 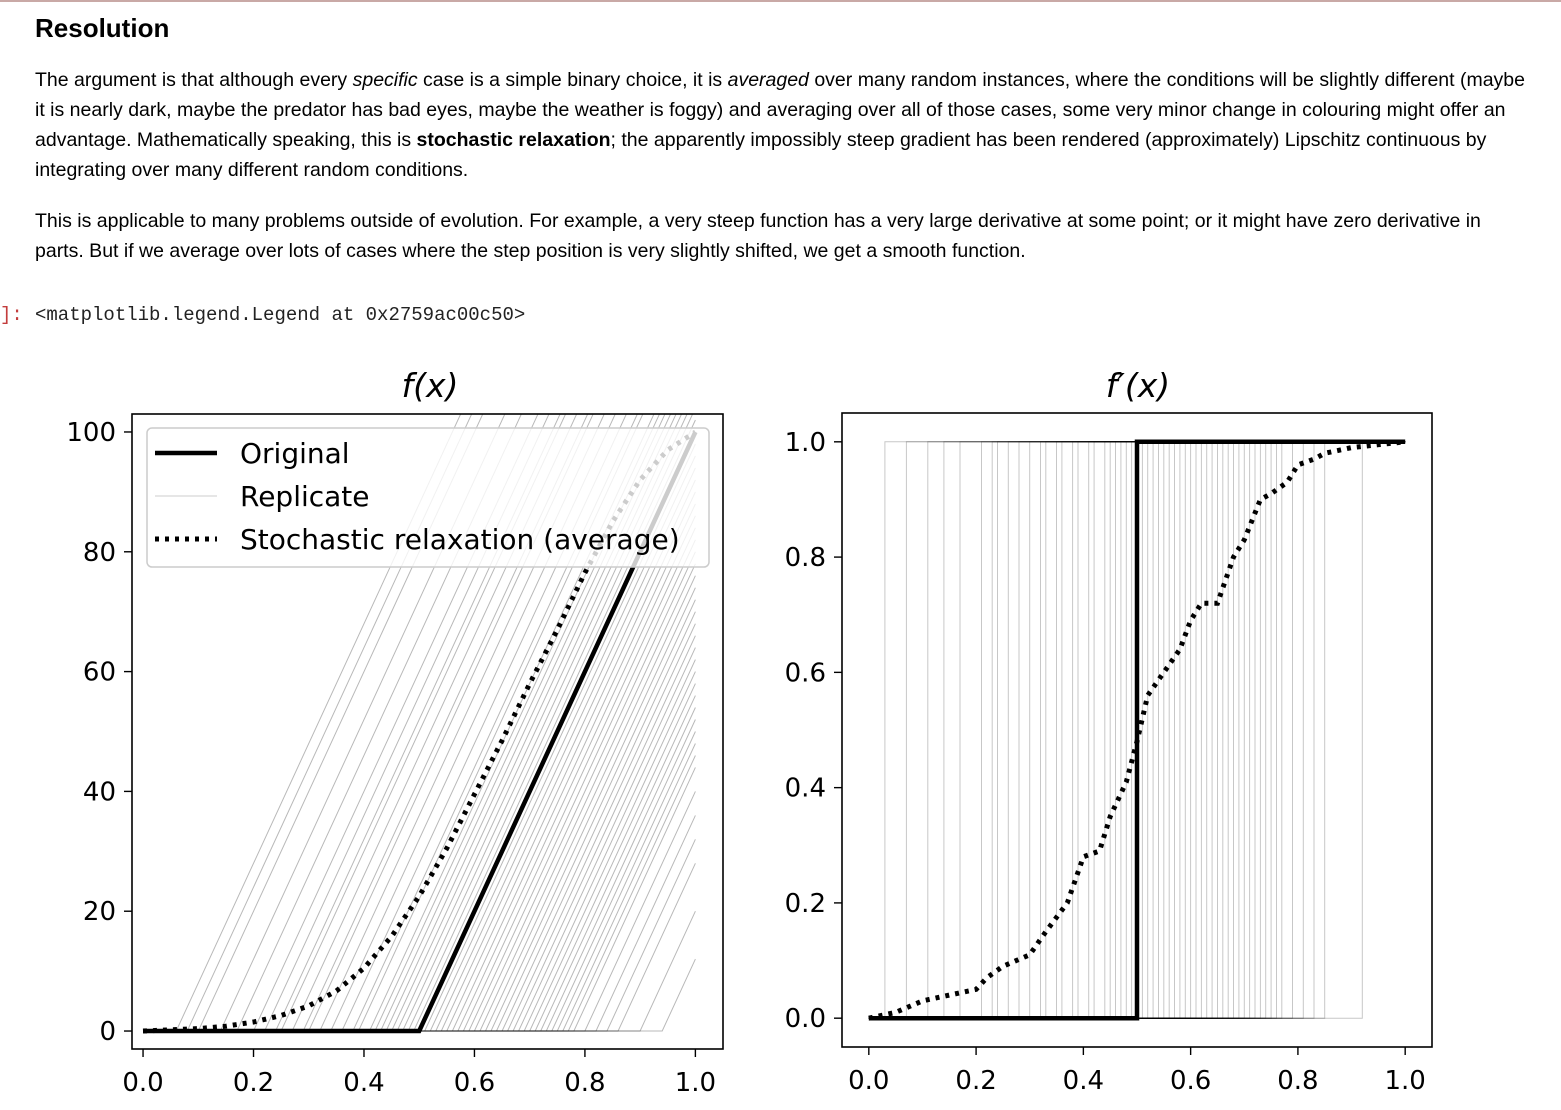 I want to click on y-tick-label: 0.4, so click(x=805, y=789).